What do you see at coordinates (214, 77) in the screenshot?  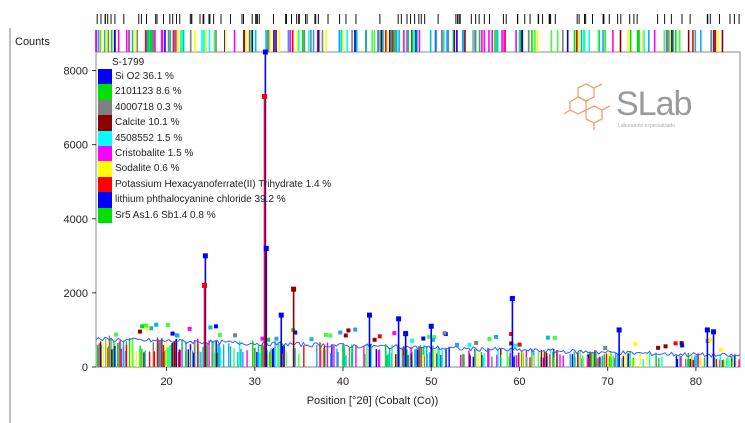 I see `legend-item: Si O2 36.1 %` at bounding box center [214, 77].